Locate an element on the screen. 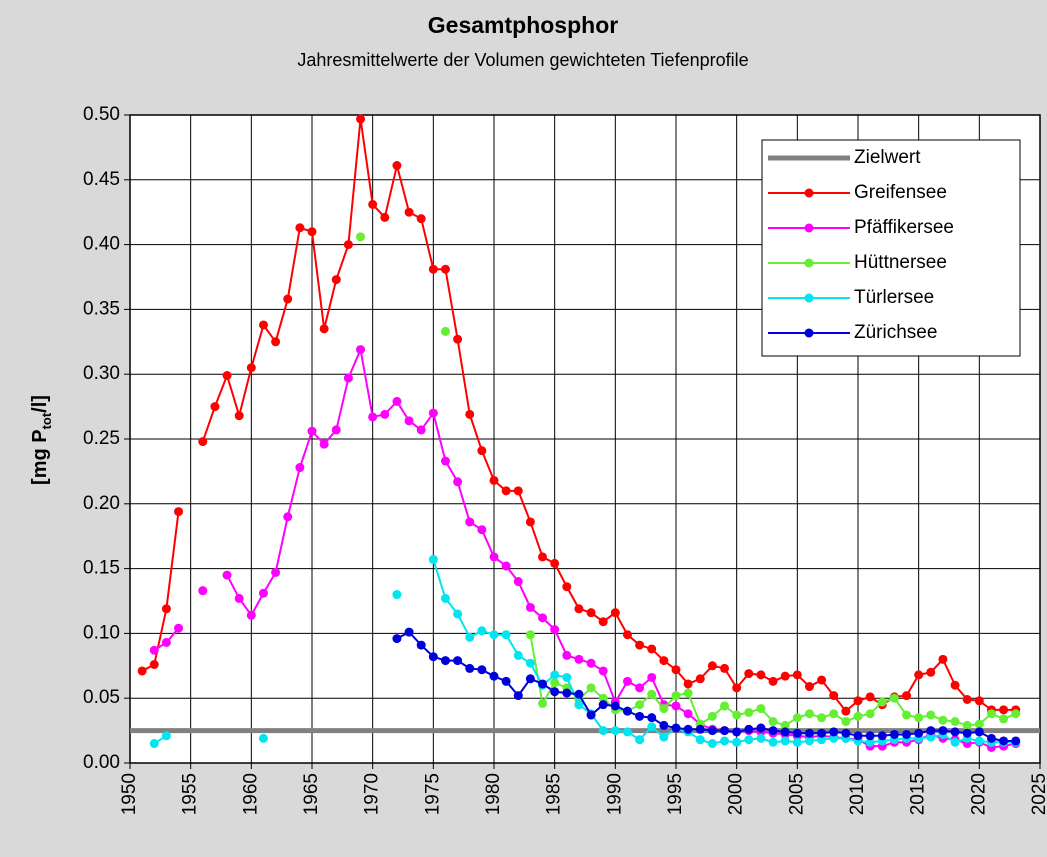  x-tick-label: 2025 is located at coordinates (1038, 794).